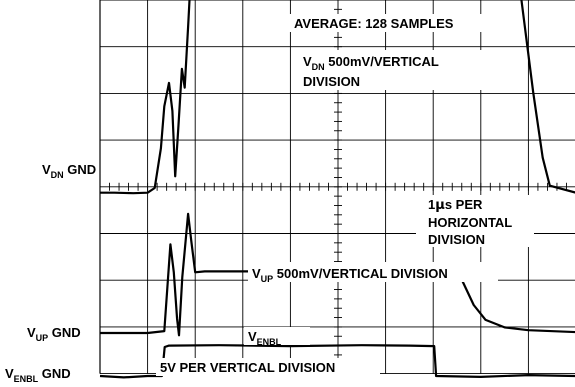  What do you see at coordinates (371, 63) in the screenshot?
I see `vdn-scale-annotation: VDN 500mV/VERTICAL` at bounding box center [371, 63].